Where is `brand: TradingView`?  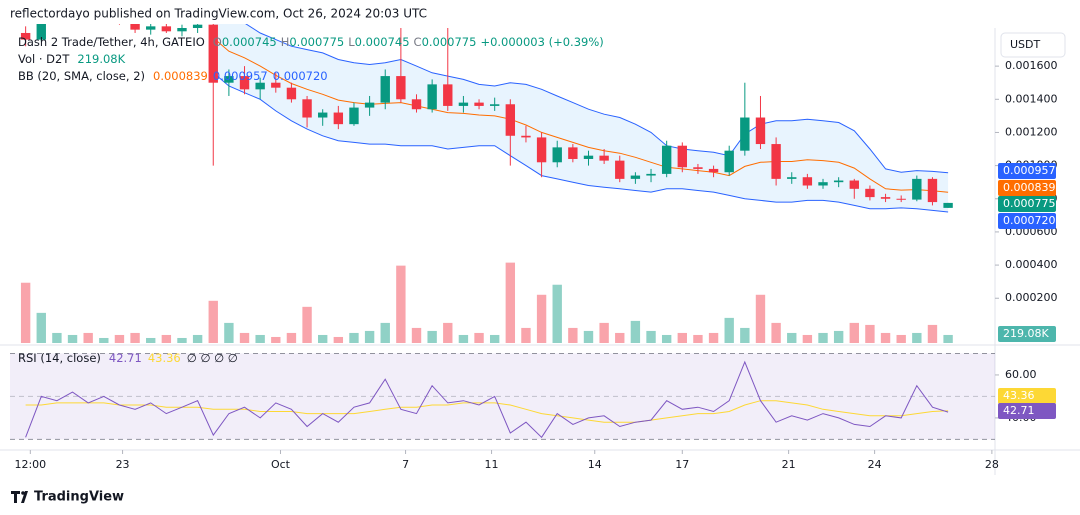 brand: TradingView is located at coordinates (79, 497).